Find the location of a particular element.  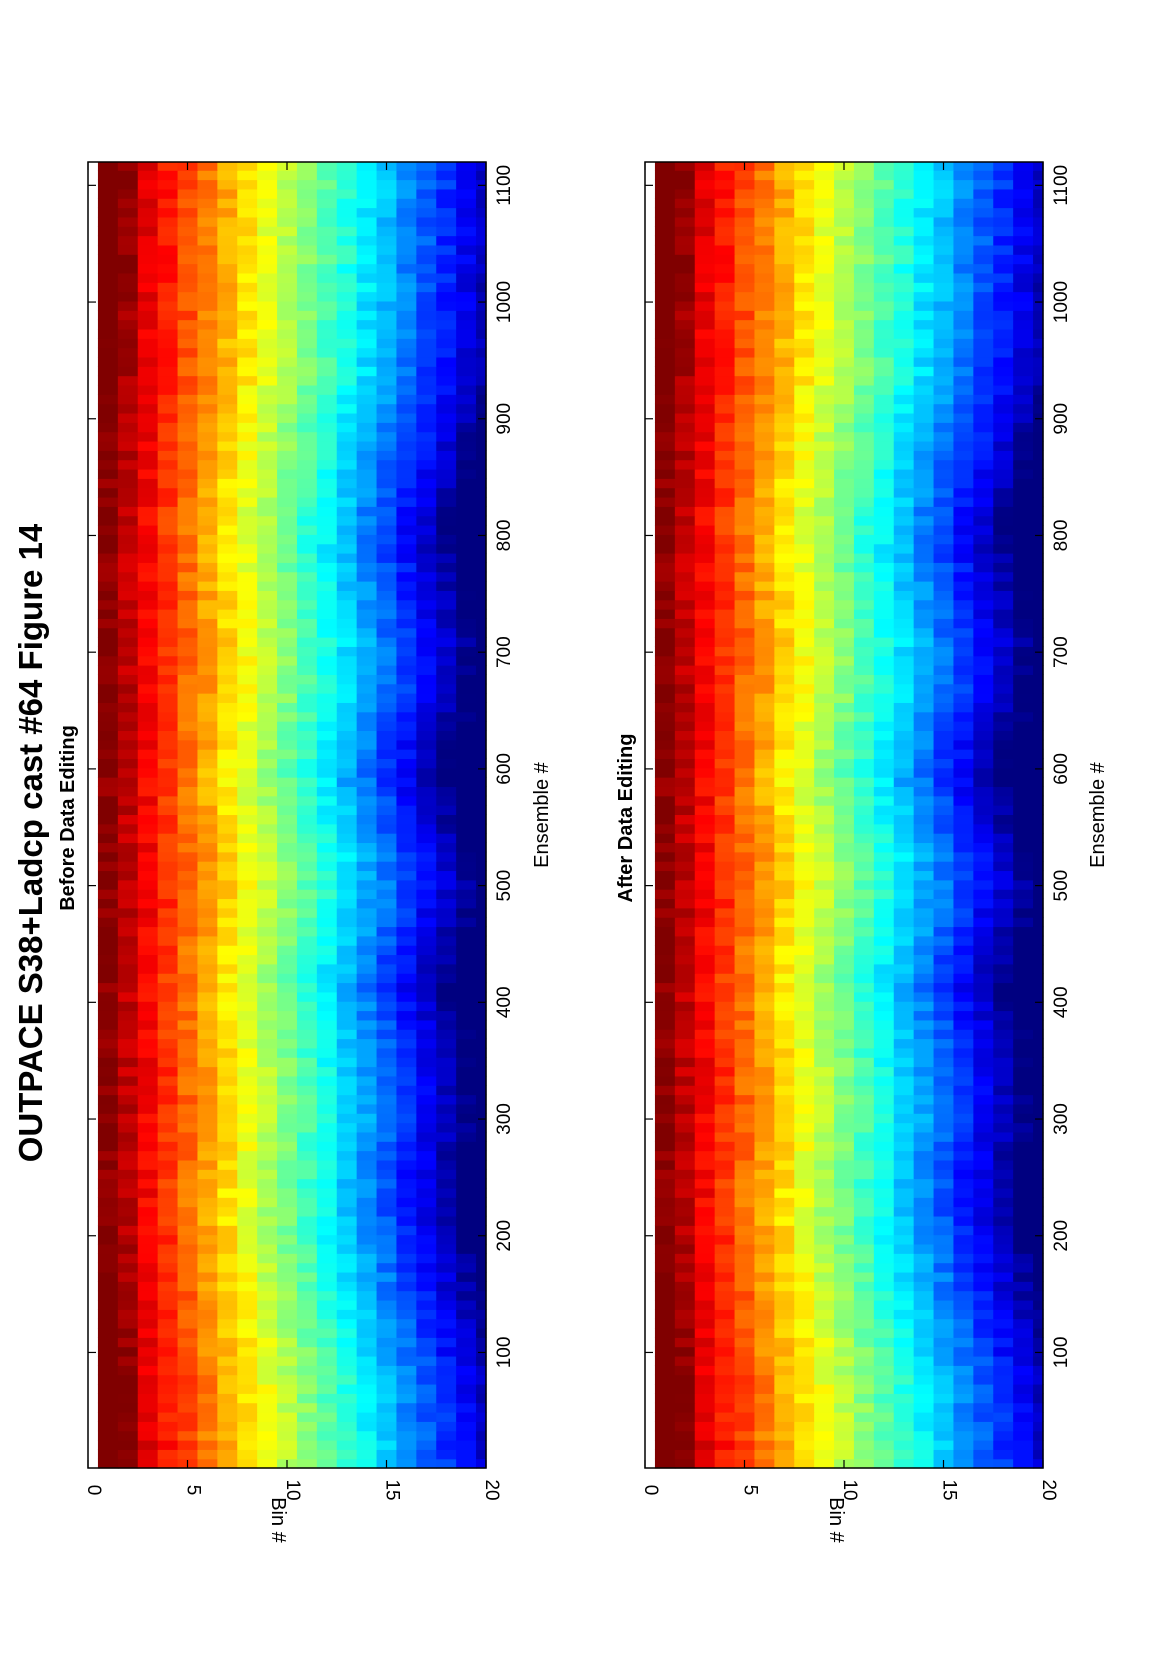

panel-title-after: After Data Editing is located at coordinates (626, 818).